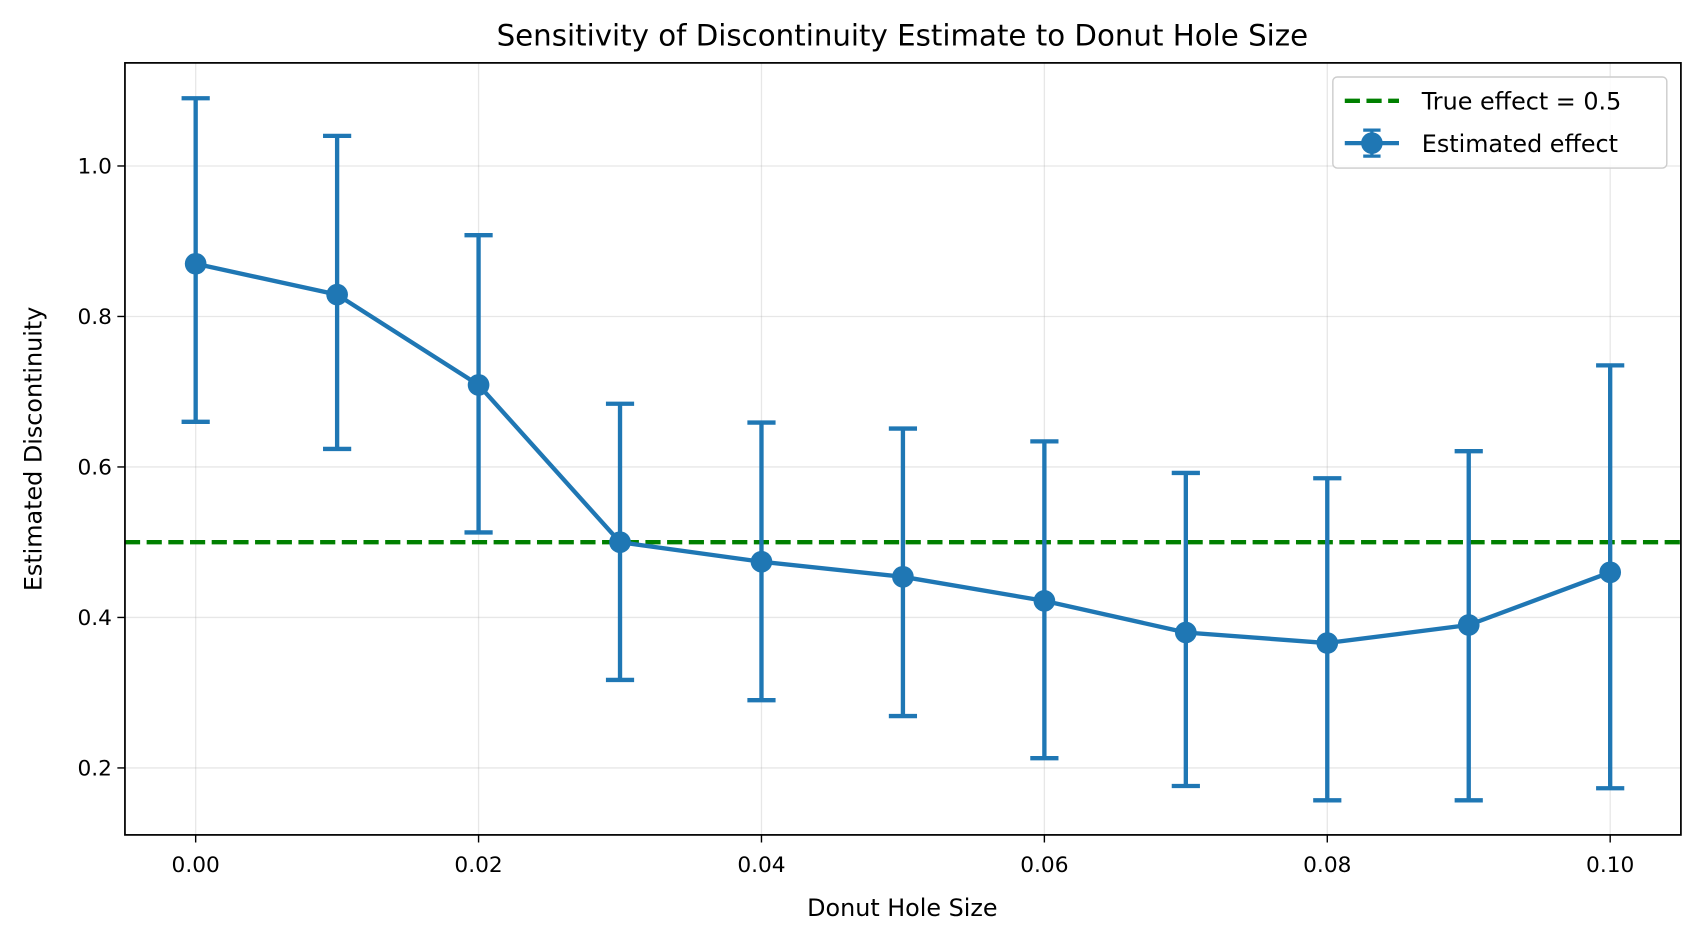 Image resolution: width=1692 pixels, height=939 pixels. Describe the element at coordinates (902, 908) in the screenshot. I see `x-axis-label: Donut Hole Size` at that location.